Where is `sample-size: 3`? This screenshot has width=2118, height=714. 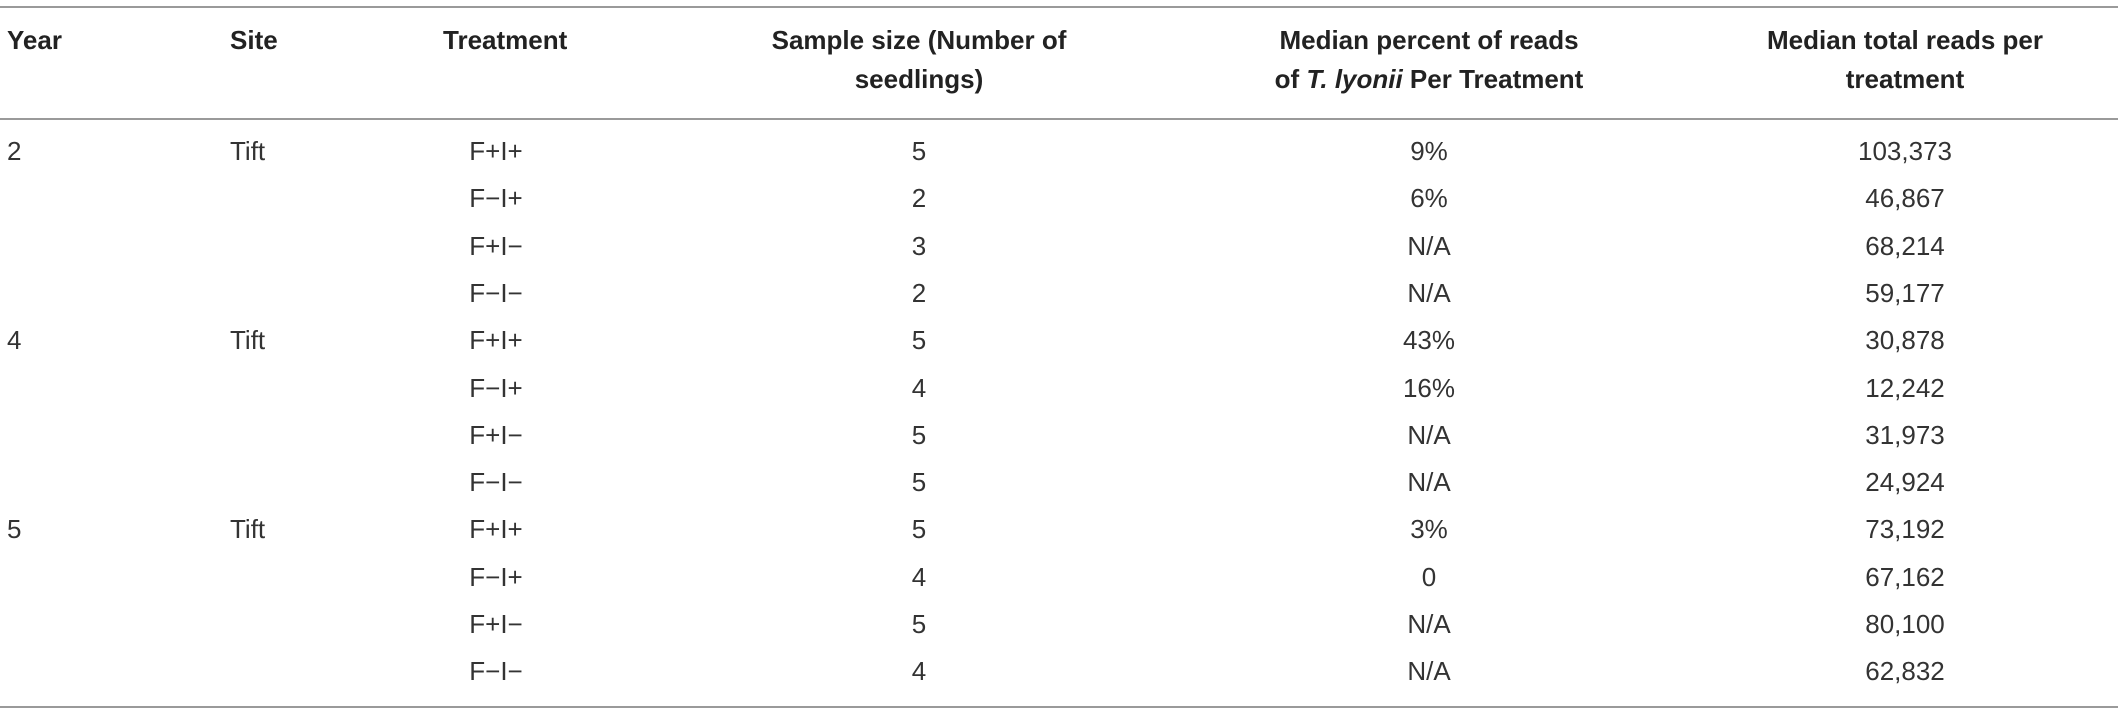 sample-size: 3 is located at coordinates (919, 245).